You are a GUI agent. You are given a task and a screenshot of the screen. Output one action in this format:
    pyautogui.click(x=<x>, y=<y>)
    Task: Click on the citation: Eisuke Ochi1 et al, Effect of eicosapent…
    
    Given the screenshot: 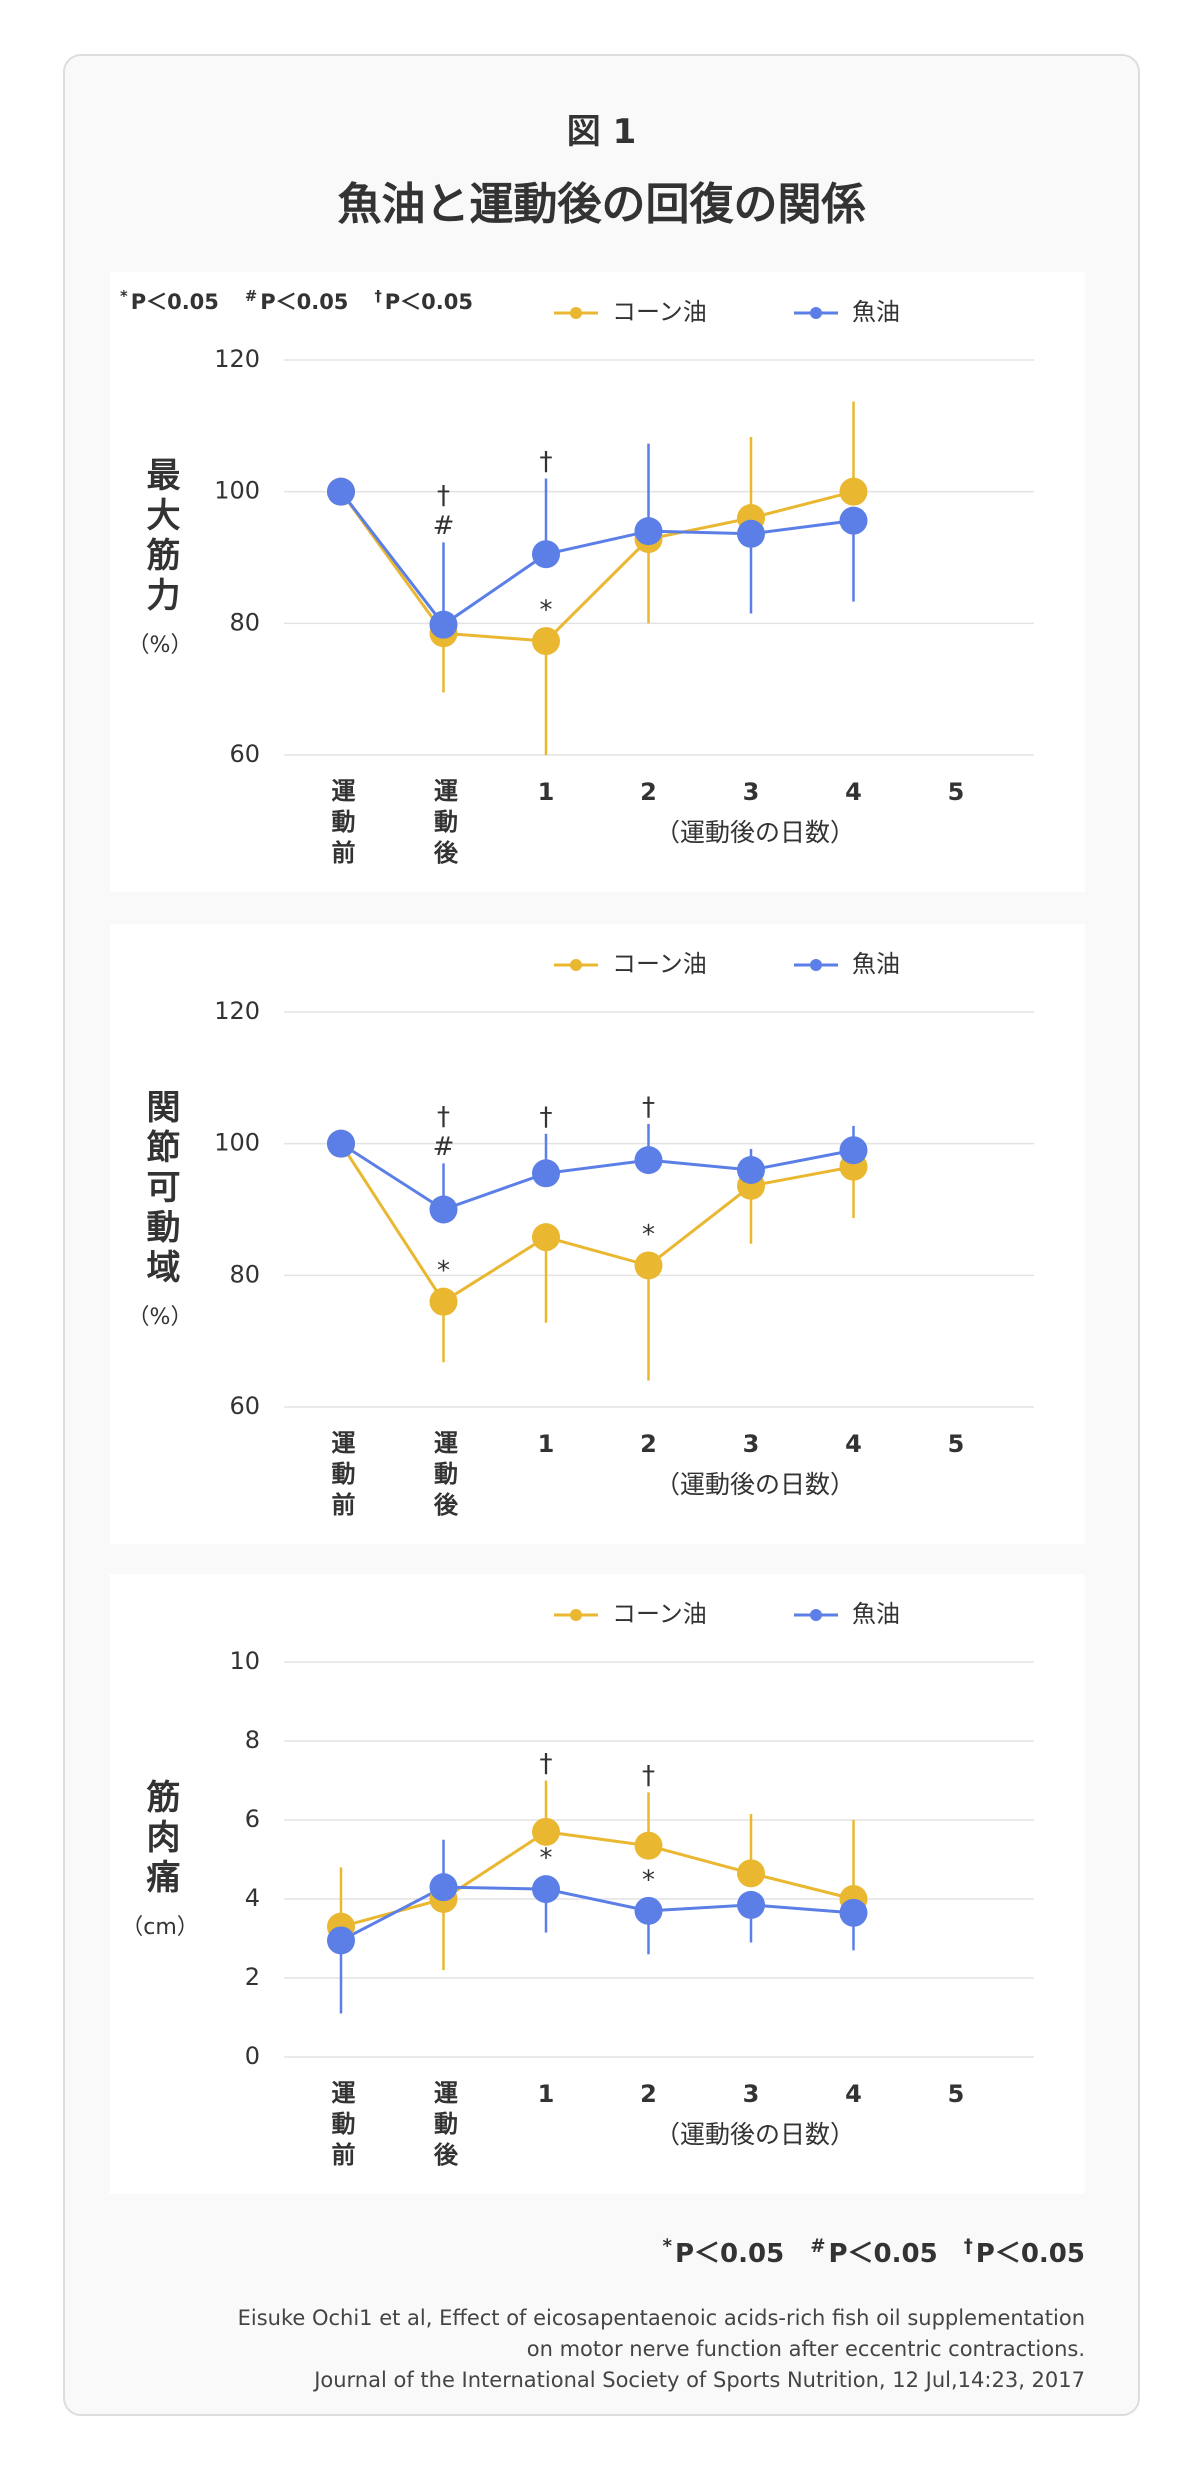 What is the action you would take?
    pyautogui.click(x=661, y=2349)
    